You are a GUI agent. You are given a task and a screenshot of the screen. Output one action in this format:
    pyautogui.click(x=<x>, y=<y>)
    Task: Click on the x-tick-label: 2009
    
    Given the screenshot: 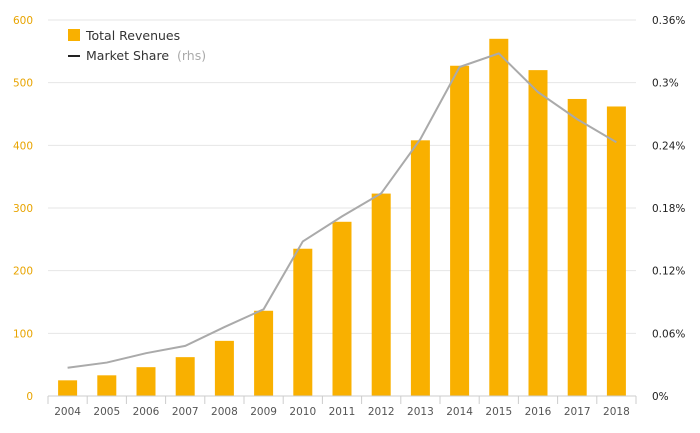 What is the action you would take?
    pyautogui.click(x=263, y=412)
    